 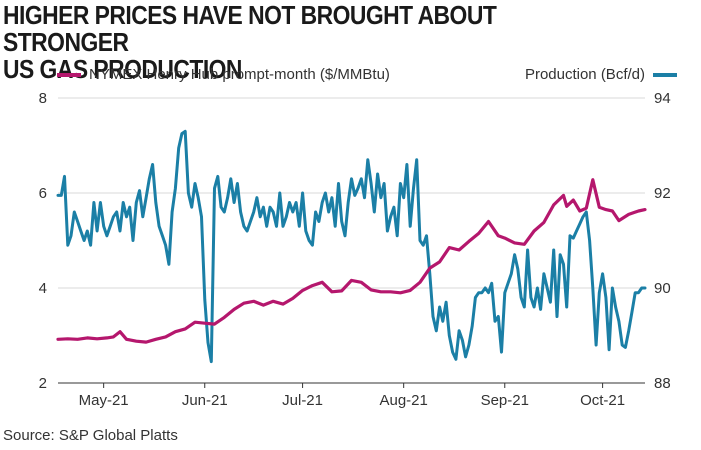 I want to click on x-tick-label-0: May-21, so click(x=104, y=400).